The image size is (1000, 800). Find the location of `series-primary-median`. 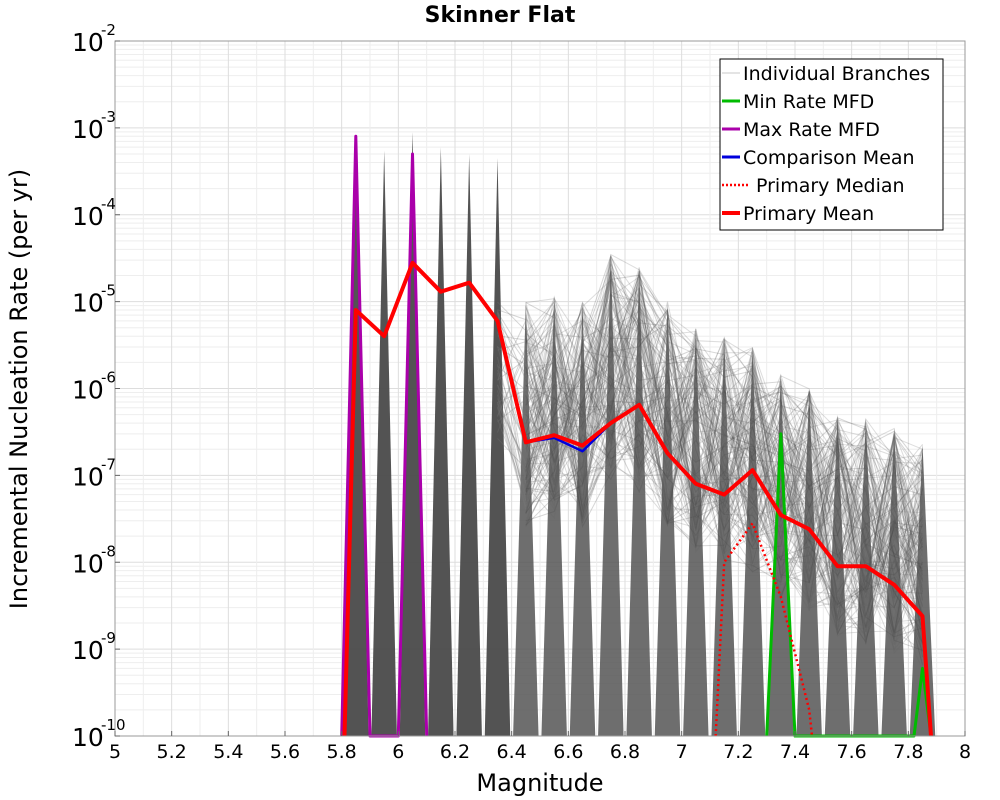

series-primary-median is located at coordinates (764, 629).